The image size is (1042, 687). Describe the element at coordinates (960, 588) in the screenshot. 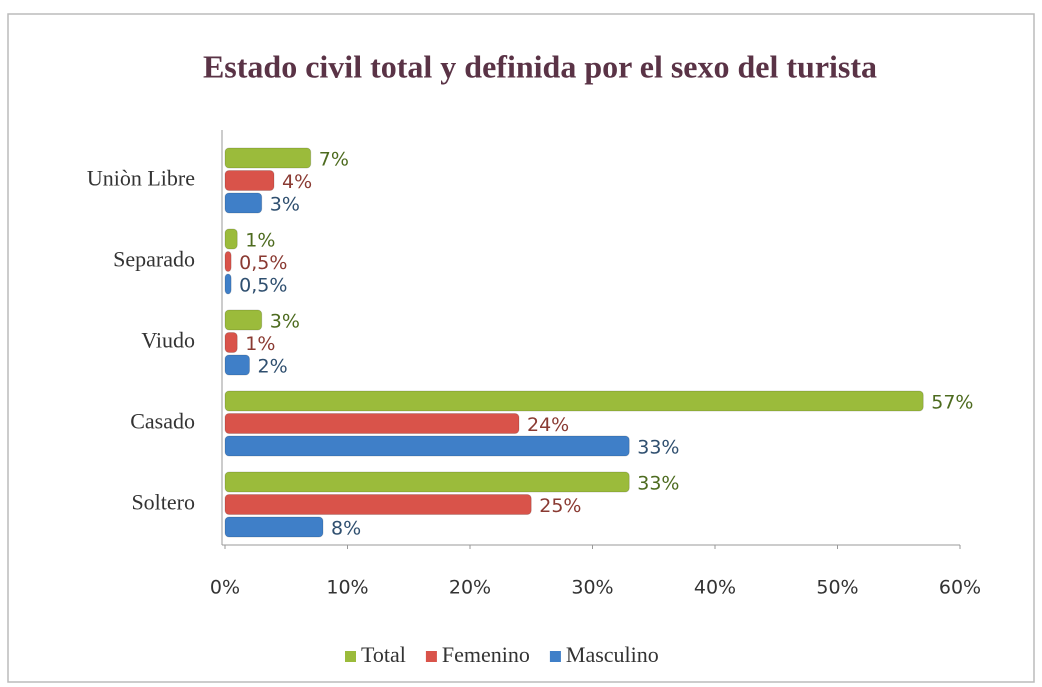

I see `x-tick-label: 60%` at that location.